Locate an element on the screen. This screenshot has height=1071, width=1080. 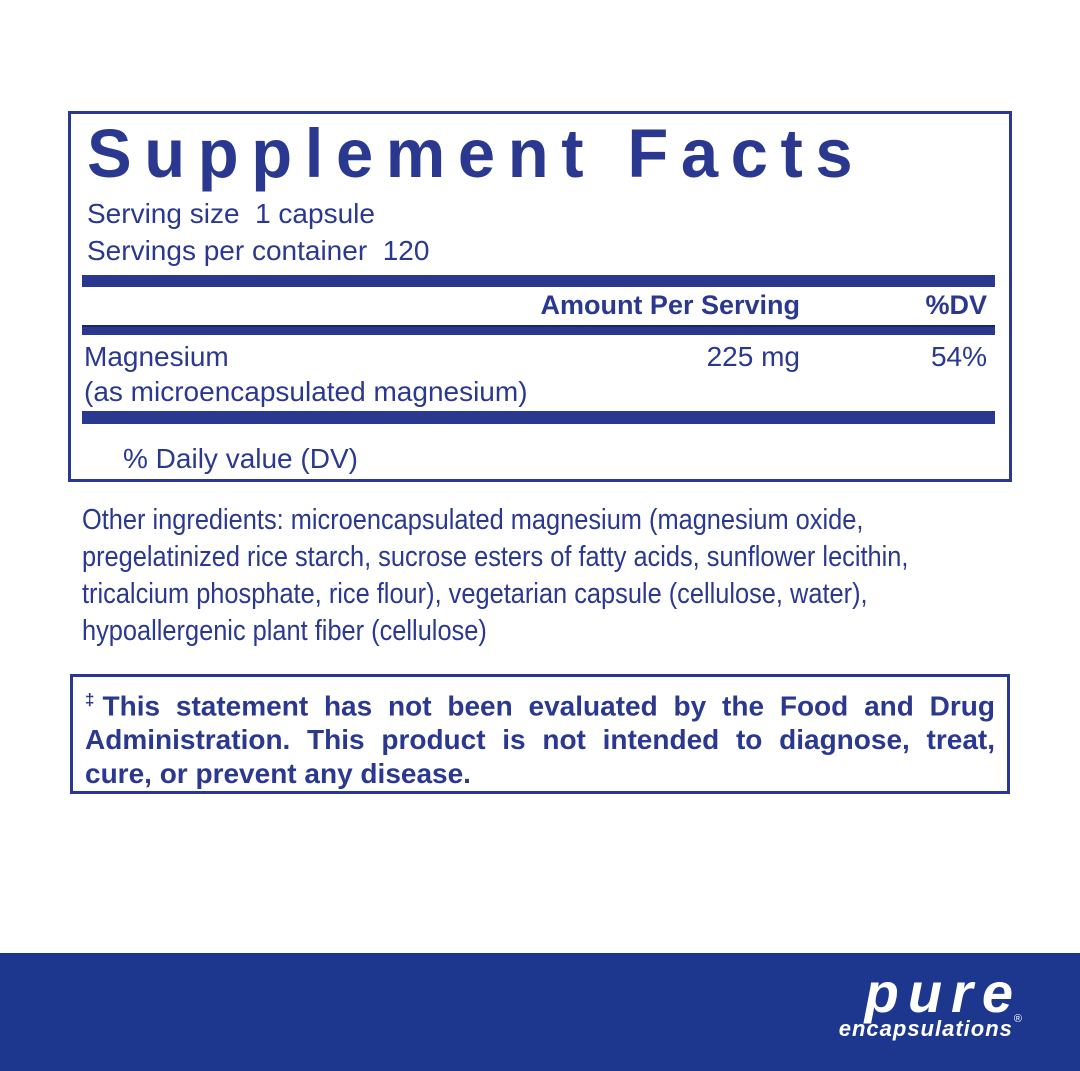
serving-size-line: Serving size 1 capsule is located at coordinates (231, 213).